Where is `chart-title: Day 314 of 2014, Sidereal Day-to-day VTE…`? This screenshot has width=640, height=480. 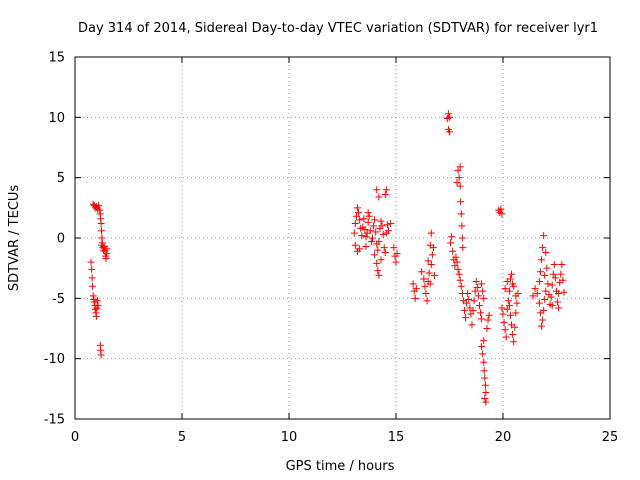 chart-title: Day 314 of 2014, Sidereal Day-to-day VTE… is located at coordinates (338, 28).